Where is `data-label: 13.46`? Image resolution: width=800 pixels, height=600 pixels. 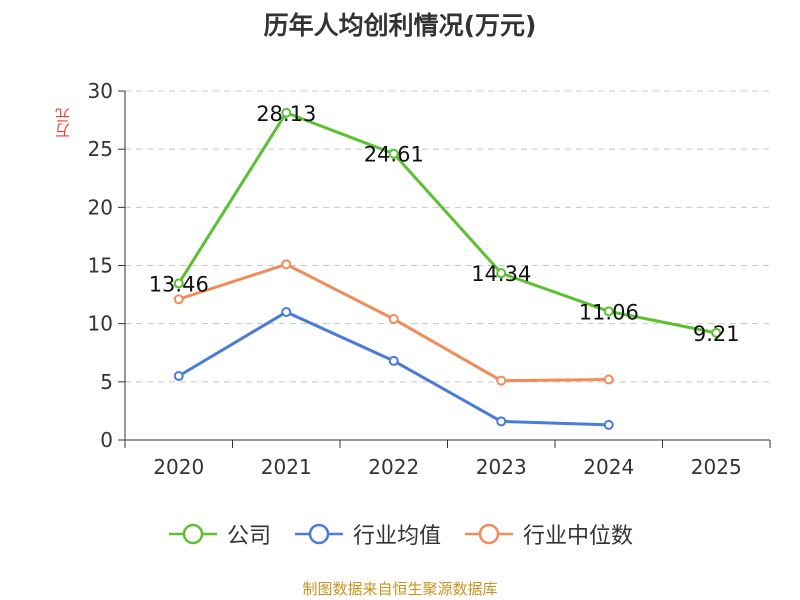
data-label: 13.46 is located at coordinates (179, 284).